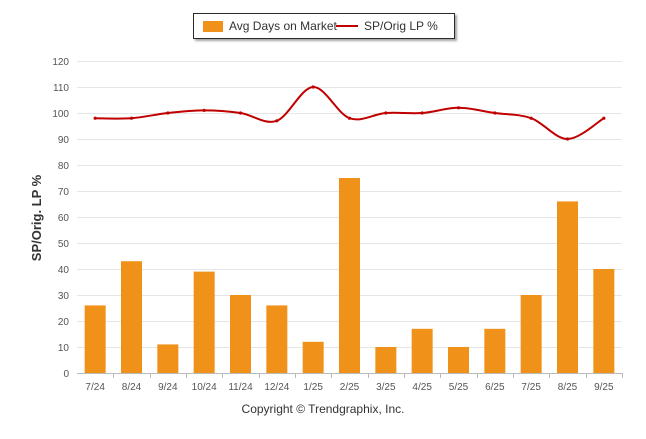  What do you see at coordinates (204, 387) in the screenshot?
I see `x-tick-label: 10/24` at bounding box center [204, 387].